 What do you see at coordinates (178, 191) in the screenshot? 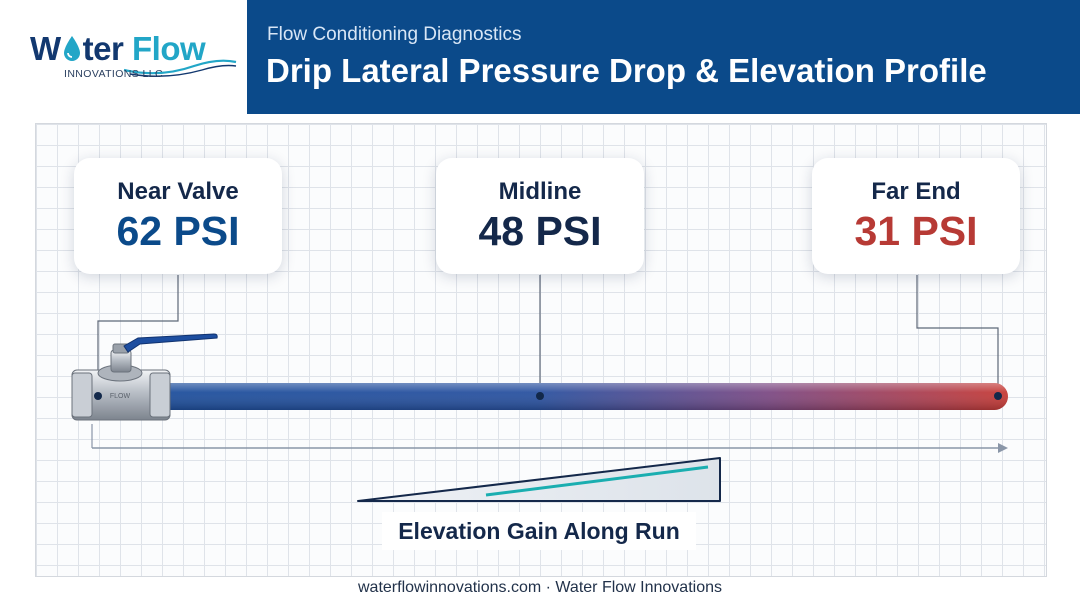
I see `near-valve-label: Near Valve` at bounding box center [178, 191].